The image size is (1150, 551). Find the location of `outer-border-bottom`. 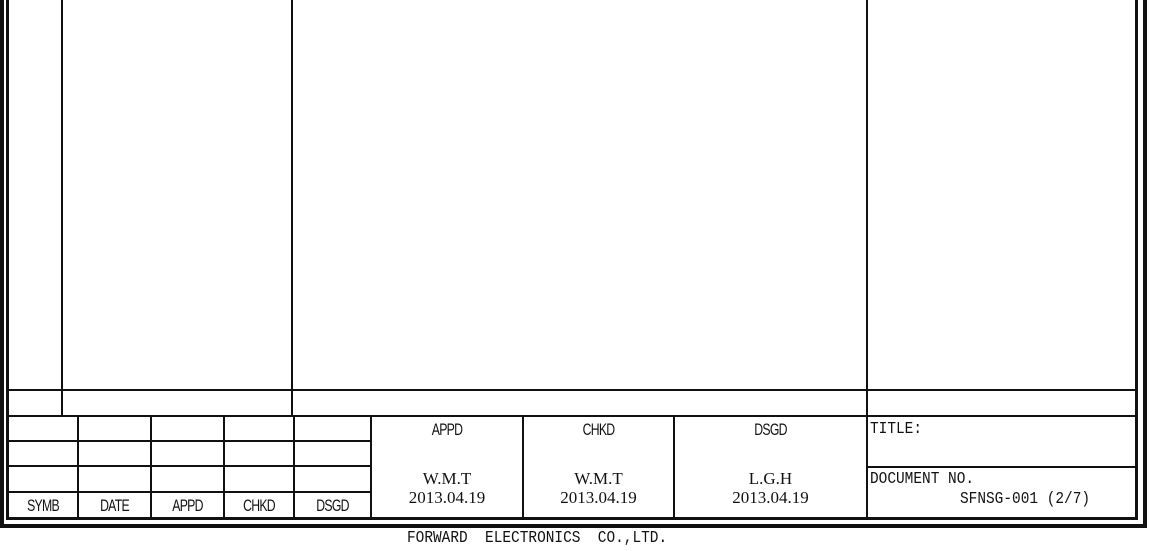

outer-border-bottom is located at coordinates (573, 526).